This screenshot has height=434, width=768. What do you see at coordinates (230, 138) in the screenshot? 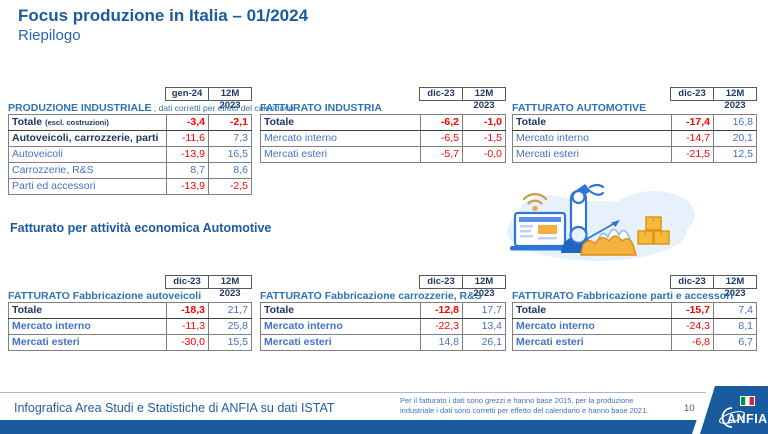
I see `value-cell: 7,3` at bounding box center [230, 138].